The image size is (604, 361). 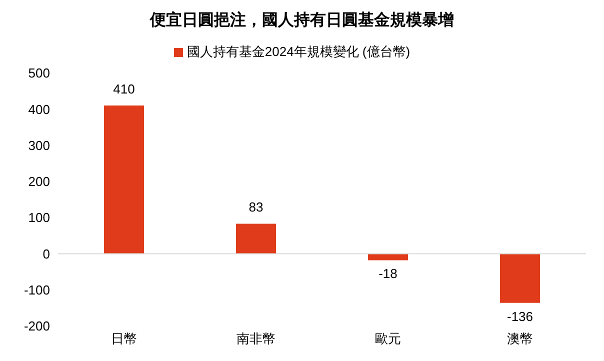 I want to click on chart-title: 便宜日圓挹注，國人持有日圓基金規模暴增, so click(x=301, y=20).